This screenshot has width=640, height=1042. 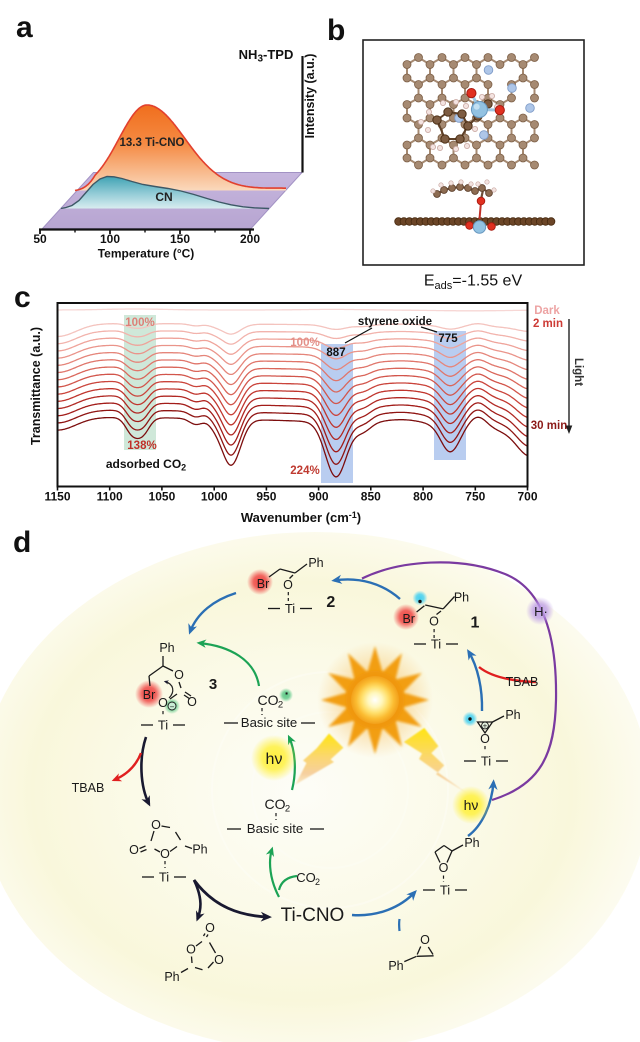 What do you see at coordinates (371, 497) in the screenshot?
I see `svg-text: 850` at bounding box center [371, 497].